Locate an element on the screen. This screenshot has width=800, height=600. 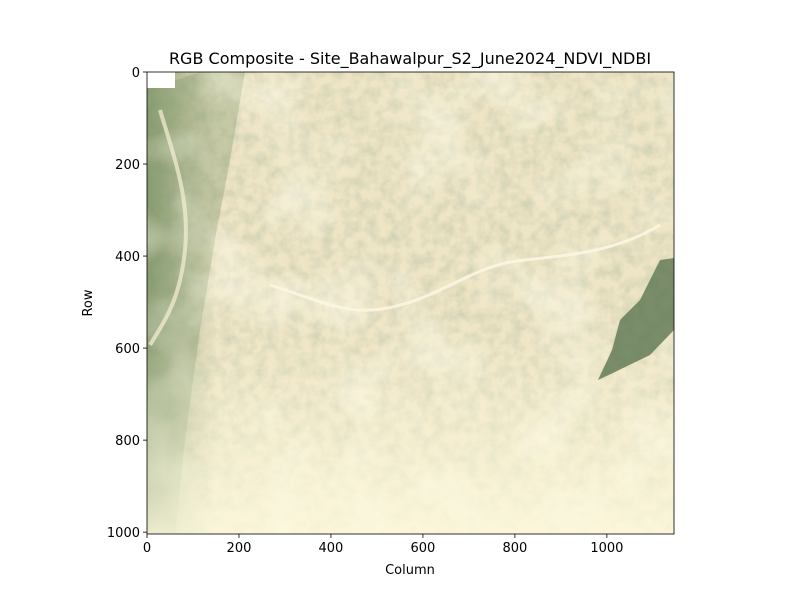
x-axis-label: Column is located at coordinates (410, 570).